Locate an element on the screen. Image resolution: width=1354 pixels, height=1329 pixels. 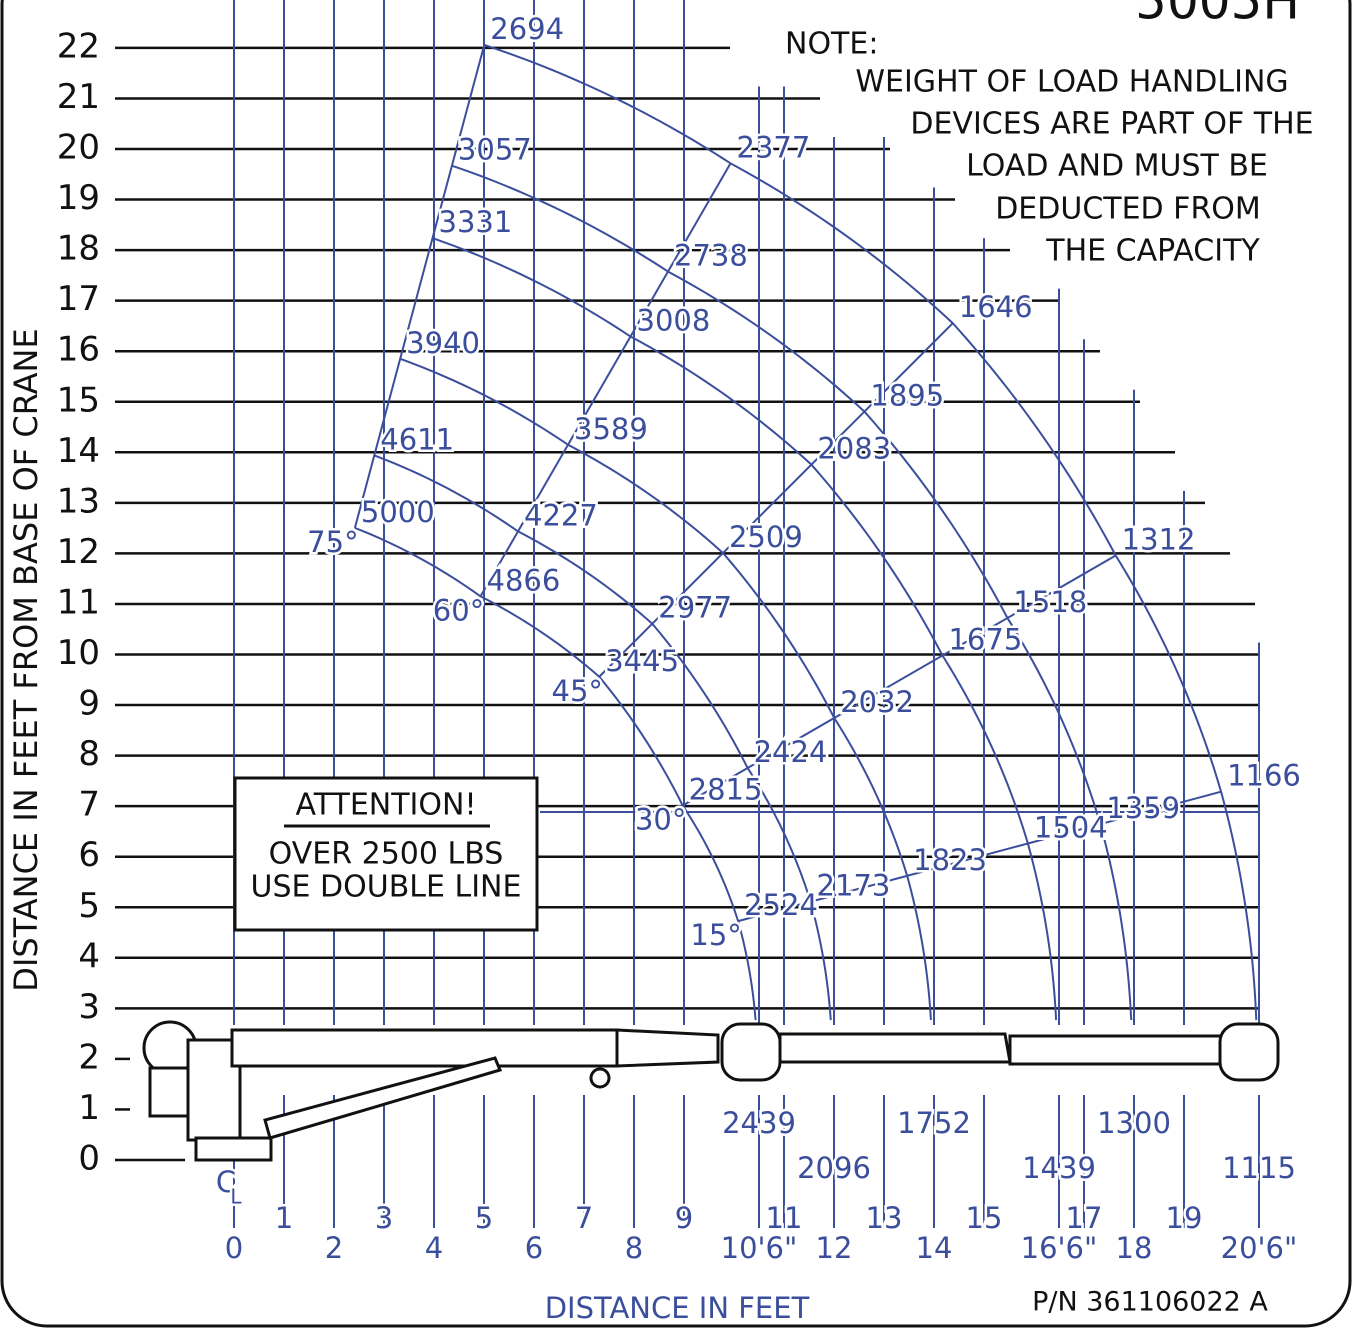
y-label: 8 is located at coordinates (89, 754).